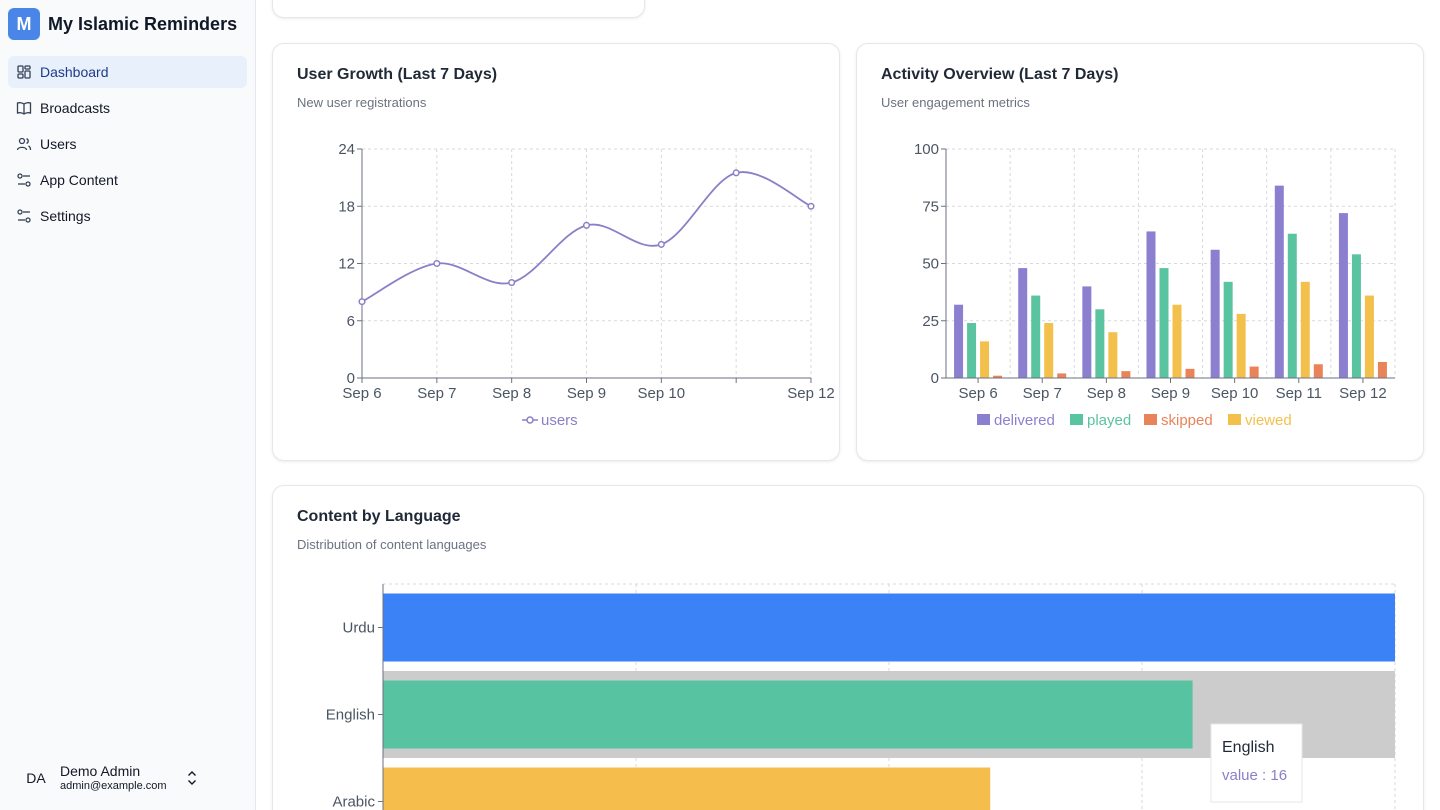  What do you see at coordinates (143, 23) in the screenshot?
I see `brand-title: My Islamic Reminders` at bounding box center [143, 23].